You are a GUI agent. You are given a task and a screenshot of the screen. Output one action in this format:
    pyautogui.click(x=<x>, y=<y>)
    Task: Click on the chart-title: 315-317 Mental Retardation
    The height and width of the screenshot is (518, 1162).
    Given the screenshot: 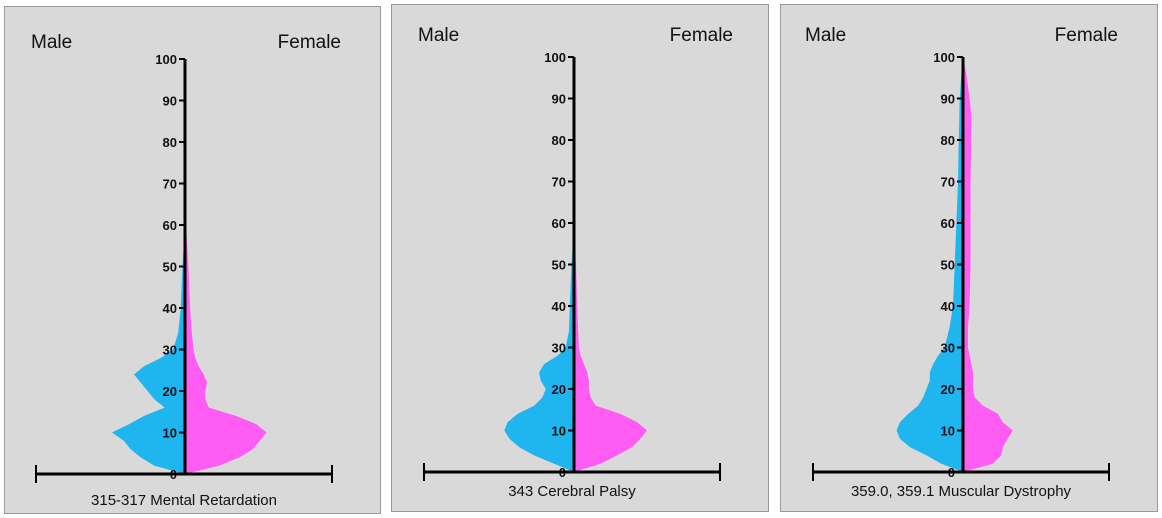 What is the action you would take?
    pyautogui.click(x=184, y=500)
    